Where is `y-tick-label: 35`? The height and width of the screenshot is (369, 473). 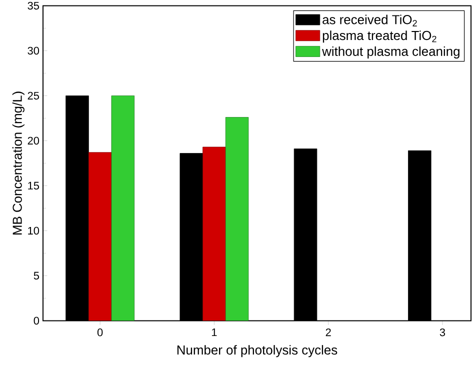 y-tick-label: 35 is located at coordinates (34, 6).